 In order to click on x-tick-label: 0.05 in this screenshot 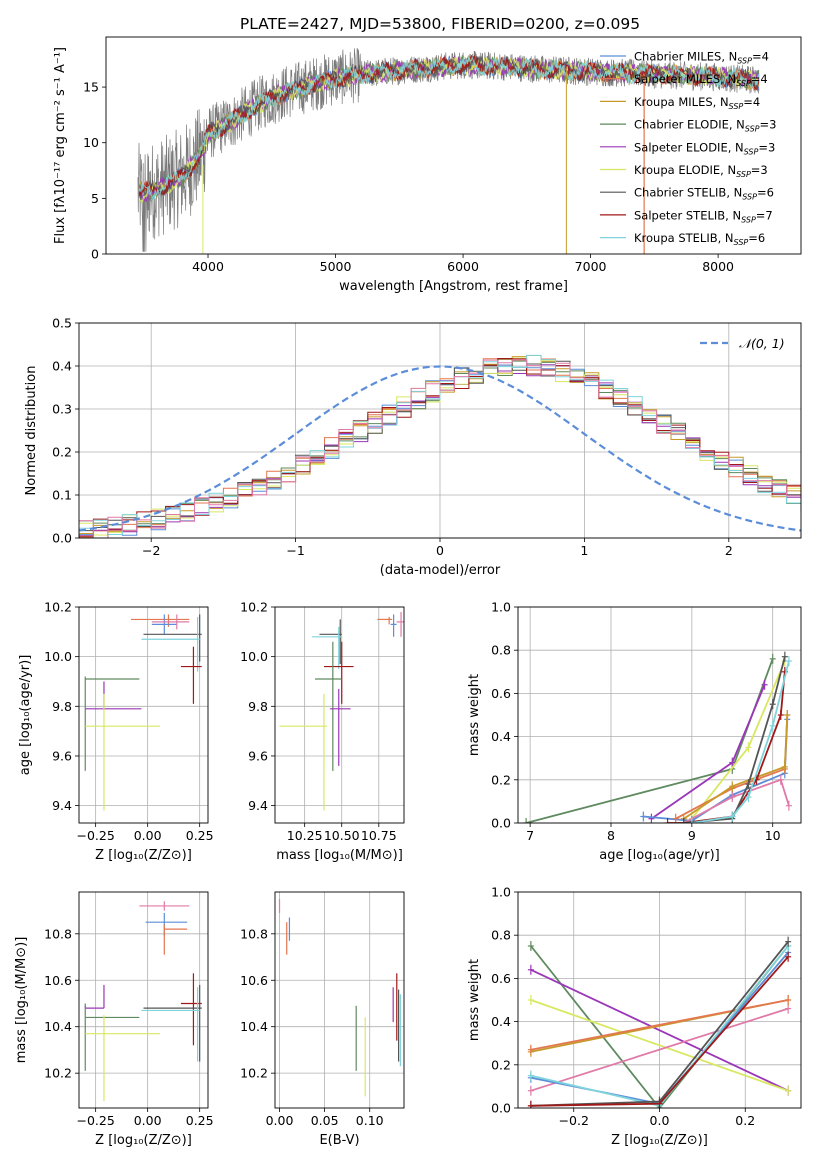, I will do `click(325, 1120)`.